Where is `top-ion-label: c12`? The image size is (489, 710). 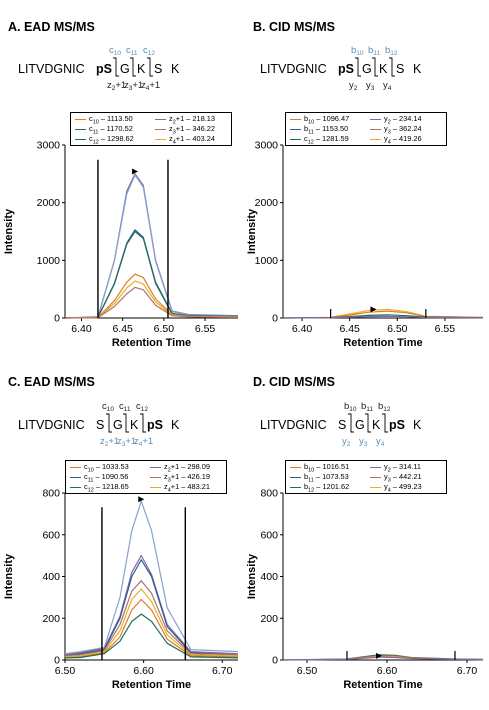
top-ion-label: c12 is located at coordinates (149, 51).